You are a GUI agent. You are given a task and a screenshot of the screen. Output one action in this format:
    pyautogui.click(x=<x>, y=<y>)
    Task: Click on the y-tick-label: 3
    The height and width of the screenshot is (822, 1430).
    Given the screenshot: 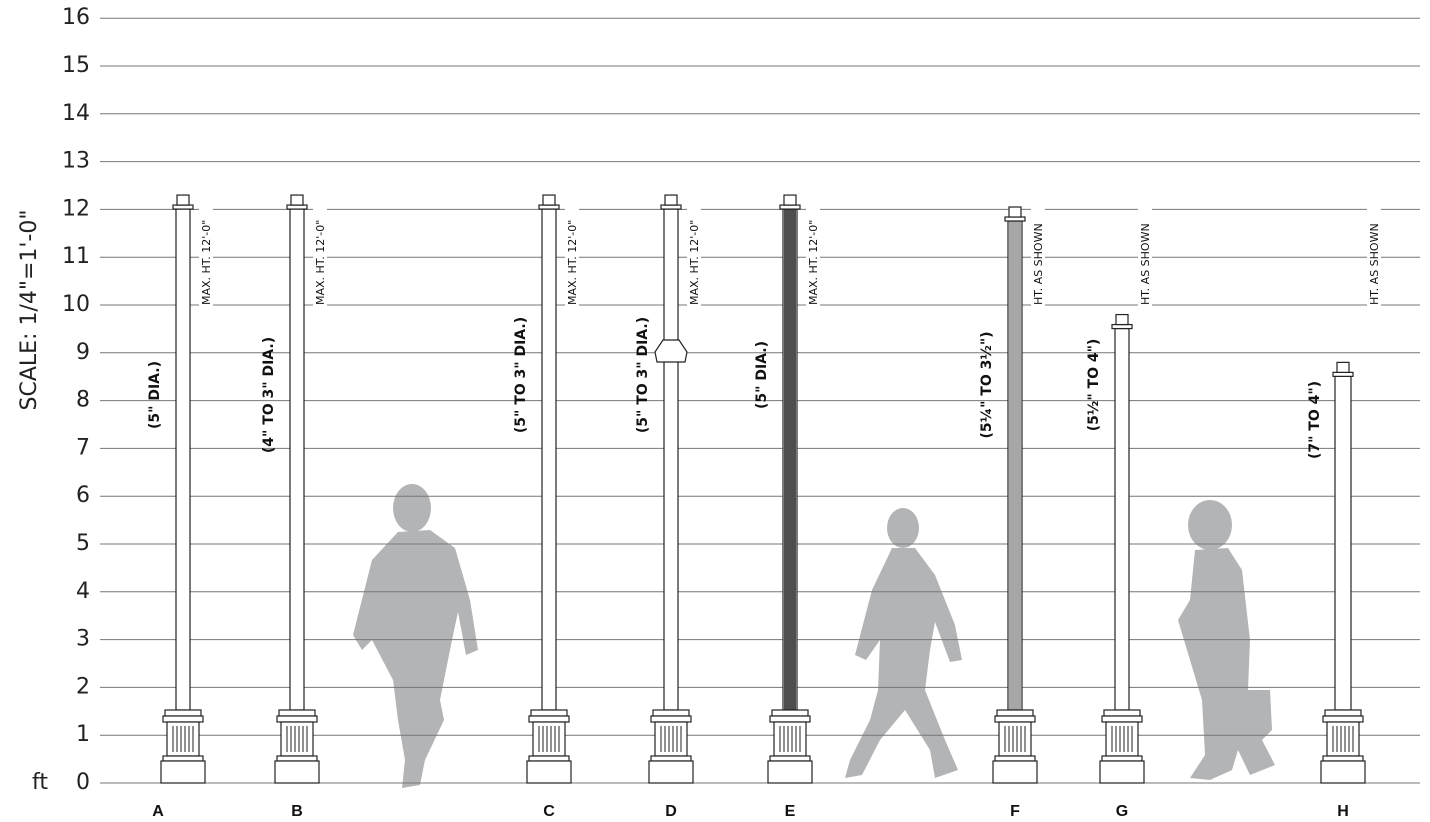 What is the action you would take?
    pyautogui.click(x=83, y=639)
    